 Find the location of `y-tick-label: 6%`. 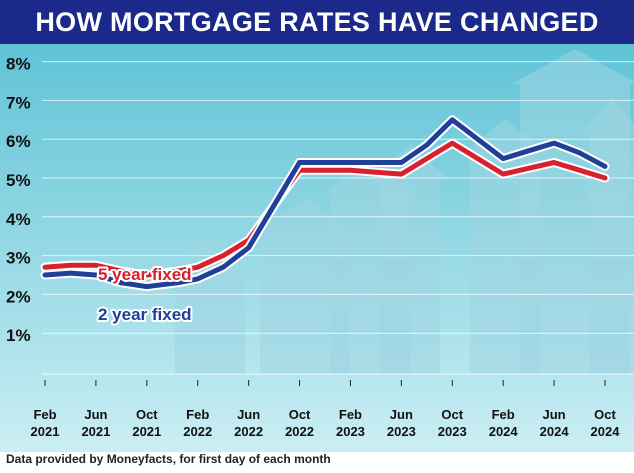

y-tick-label: 6% is located at coordinates (18, 141).